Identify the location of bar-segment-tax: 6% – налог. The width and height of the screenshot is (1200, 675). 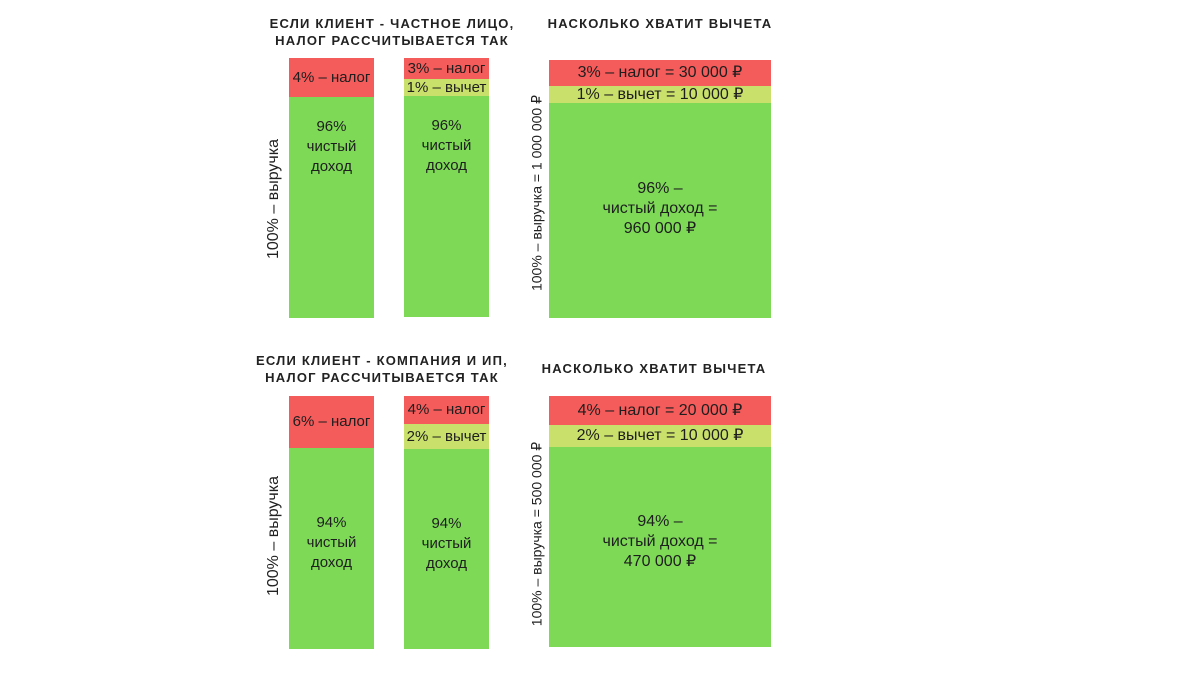
(331, 422).